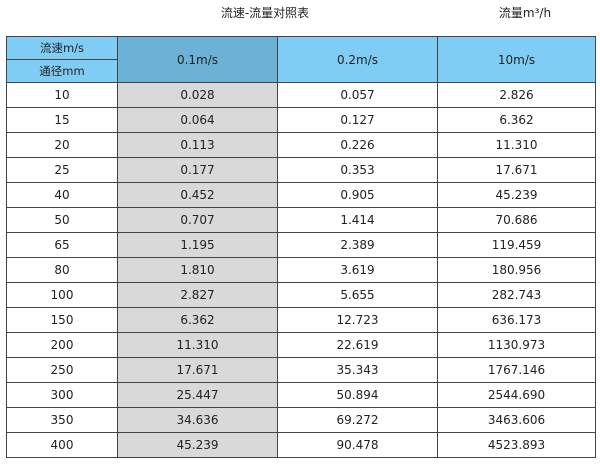 The width and height of the screenshot is (600, 466). I want to click on flow-cell: 1130.973, so click(516, 345).